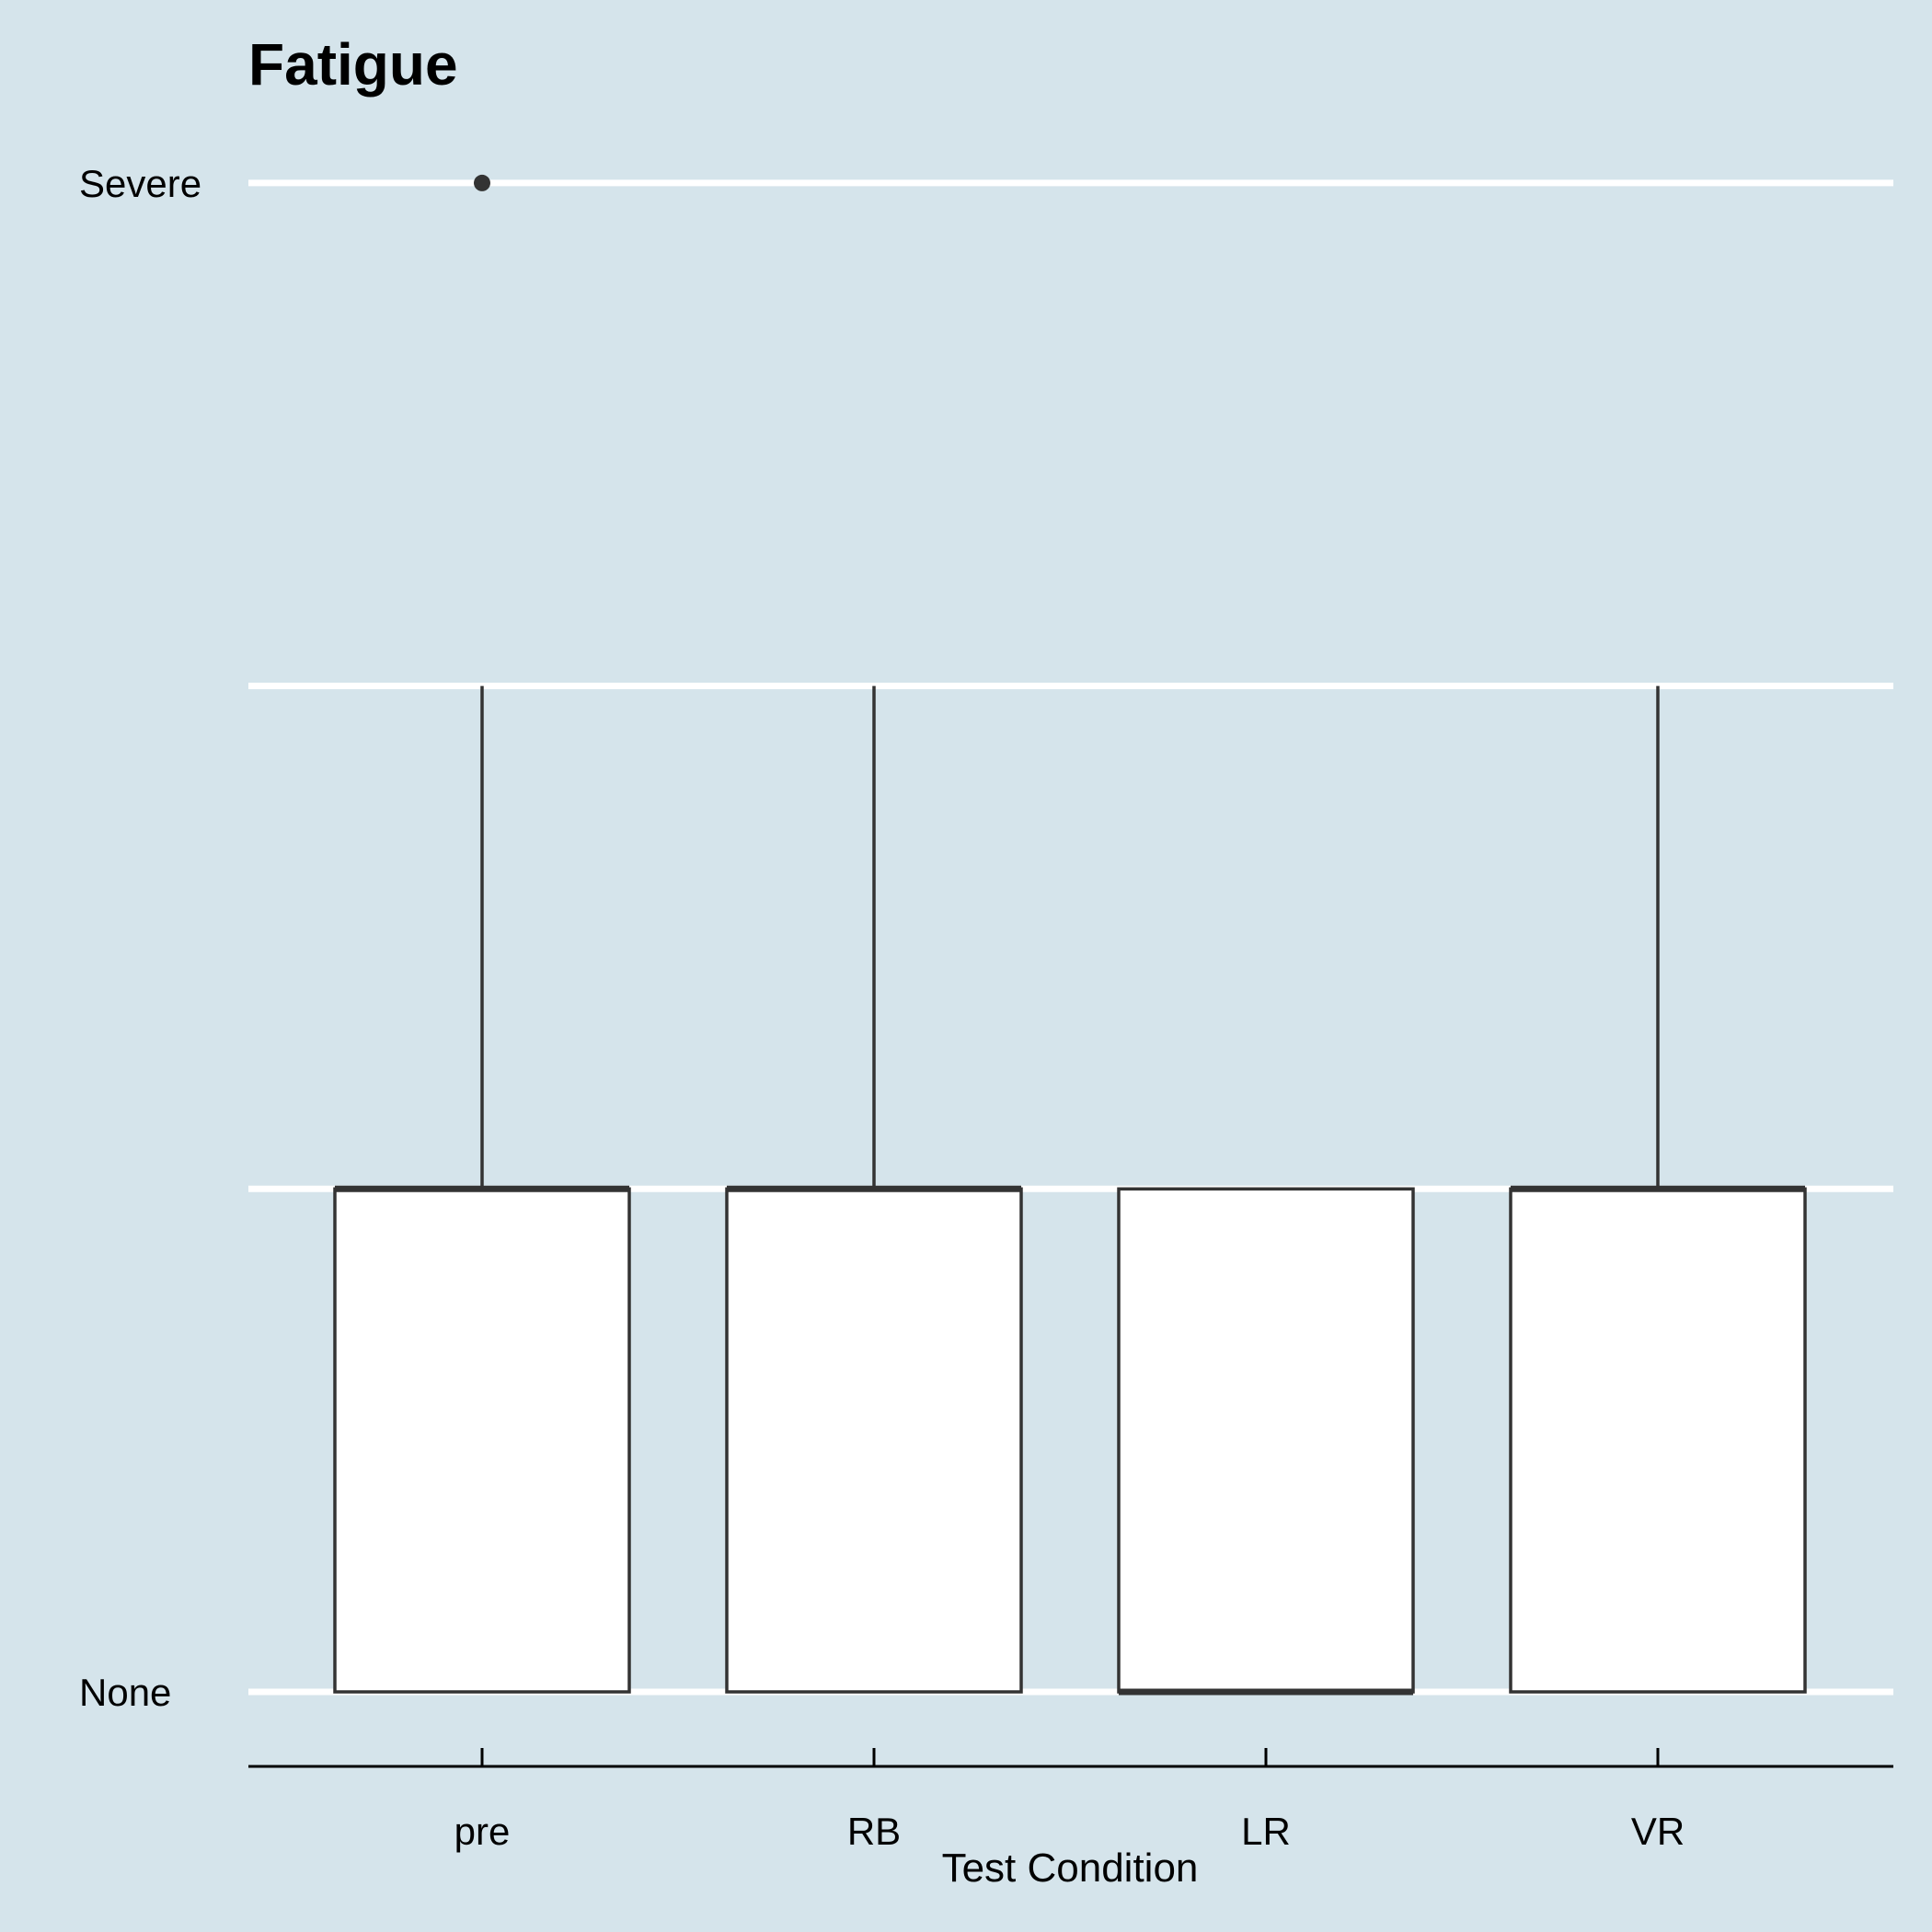 The image size is (1932, 1932). What do you see at coordinates (482, 1831) in the screenshot?
I see `x-tick-label-pre: pre` at bounding box center [482, 1831].